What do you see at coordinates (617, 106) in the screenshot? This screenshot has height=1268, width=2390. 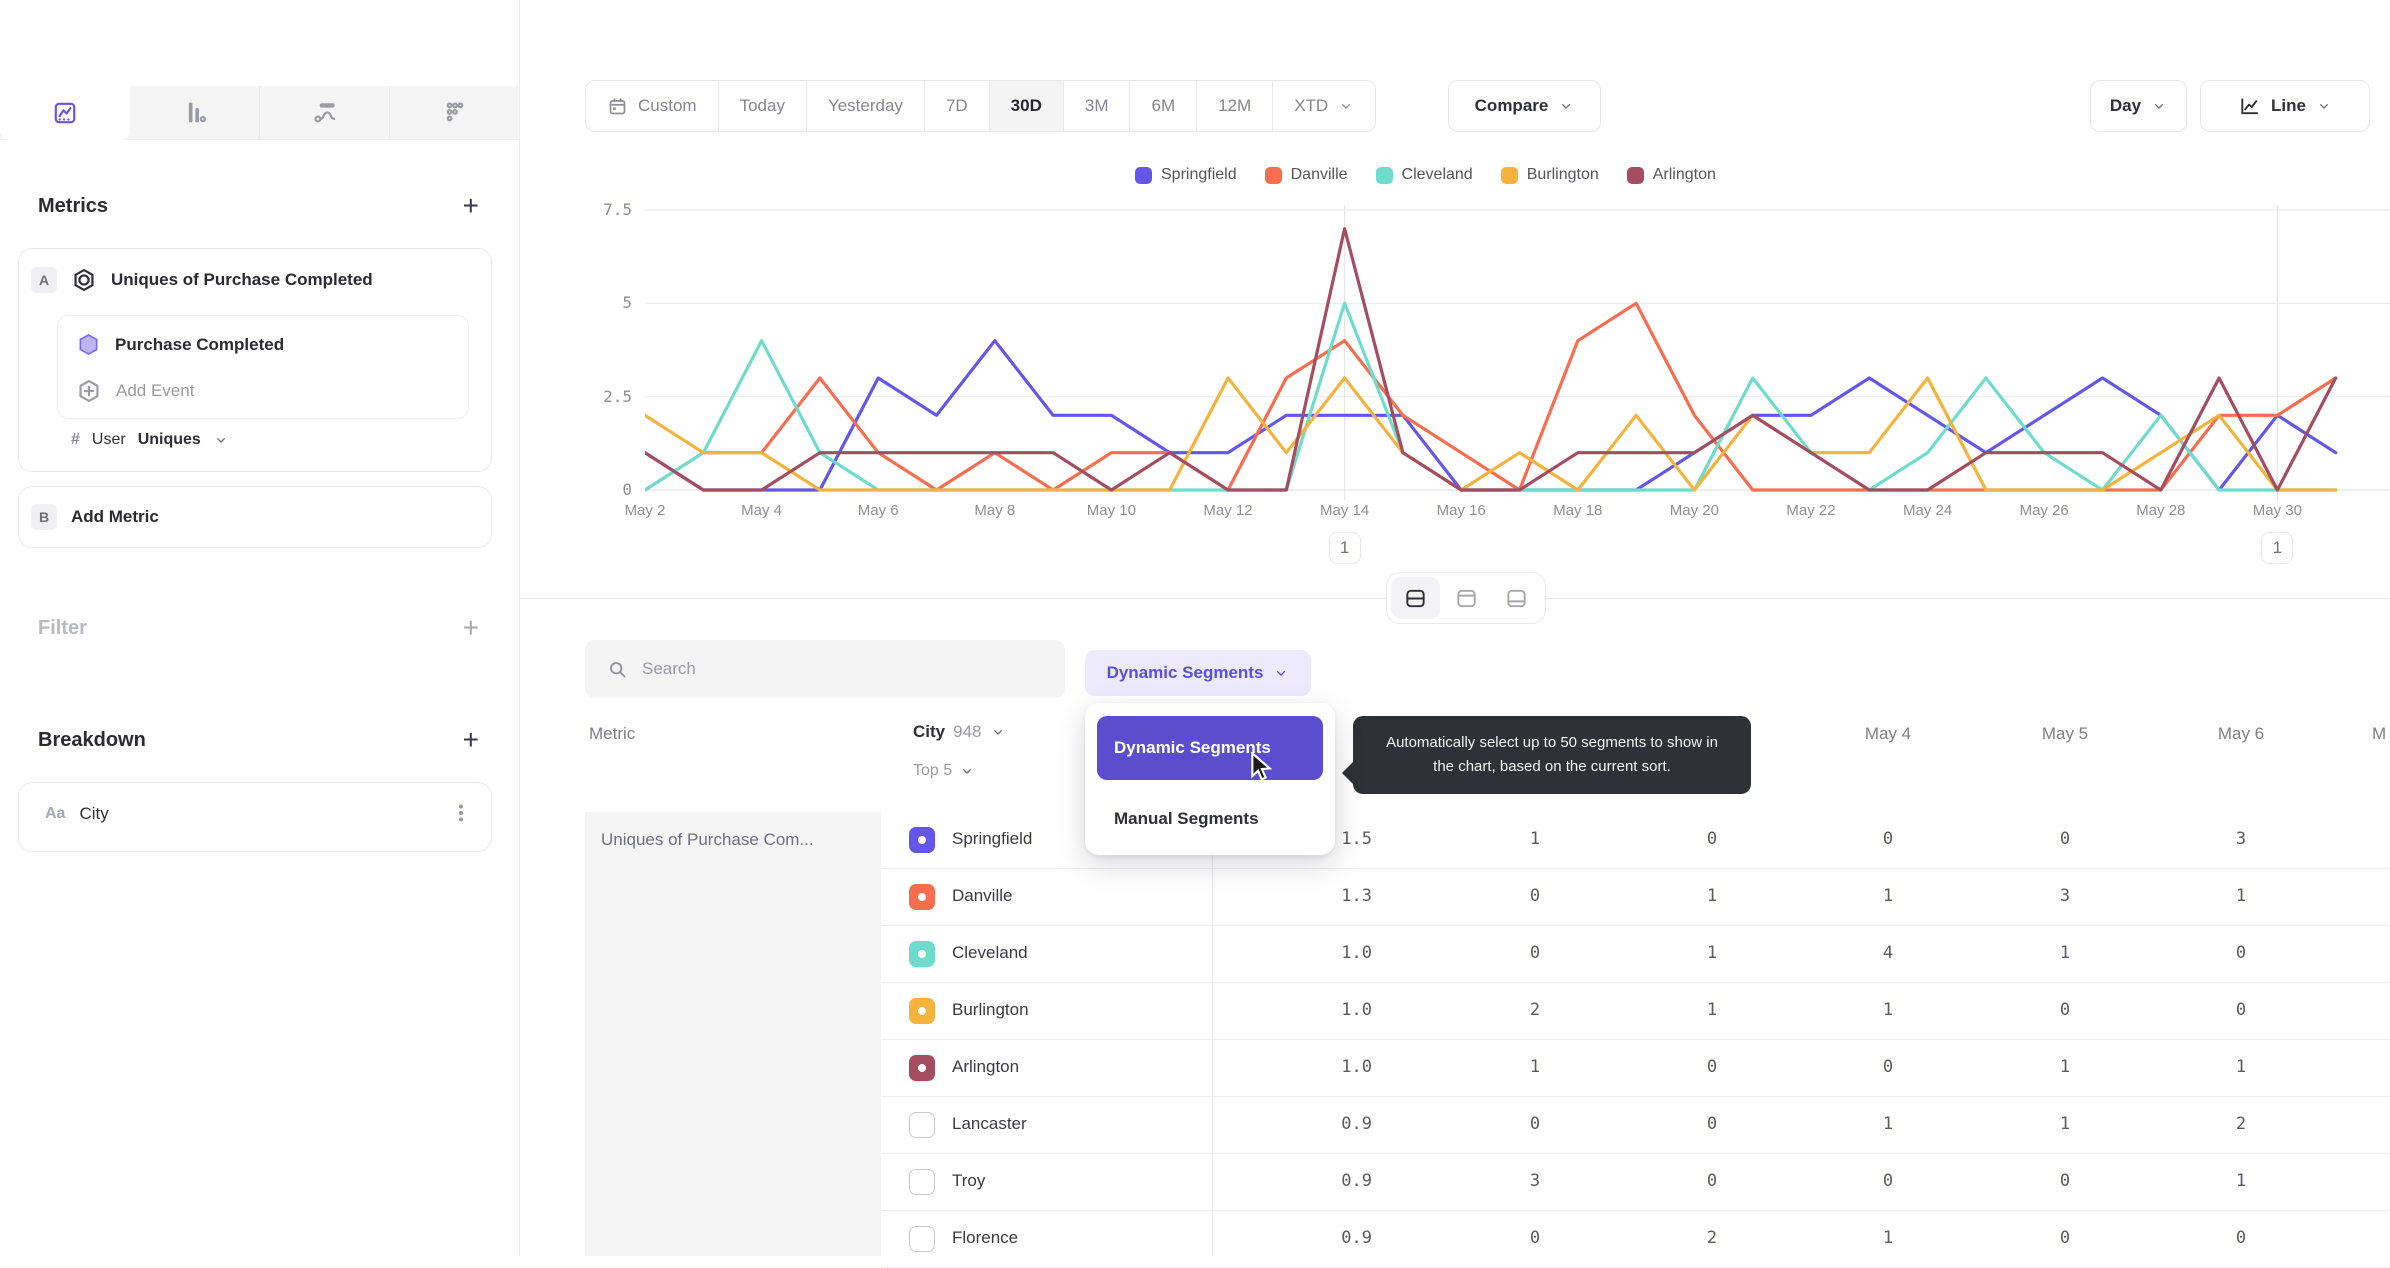 I see `calendar-icon` at bounding box center [617, 106].